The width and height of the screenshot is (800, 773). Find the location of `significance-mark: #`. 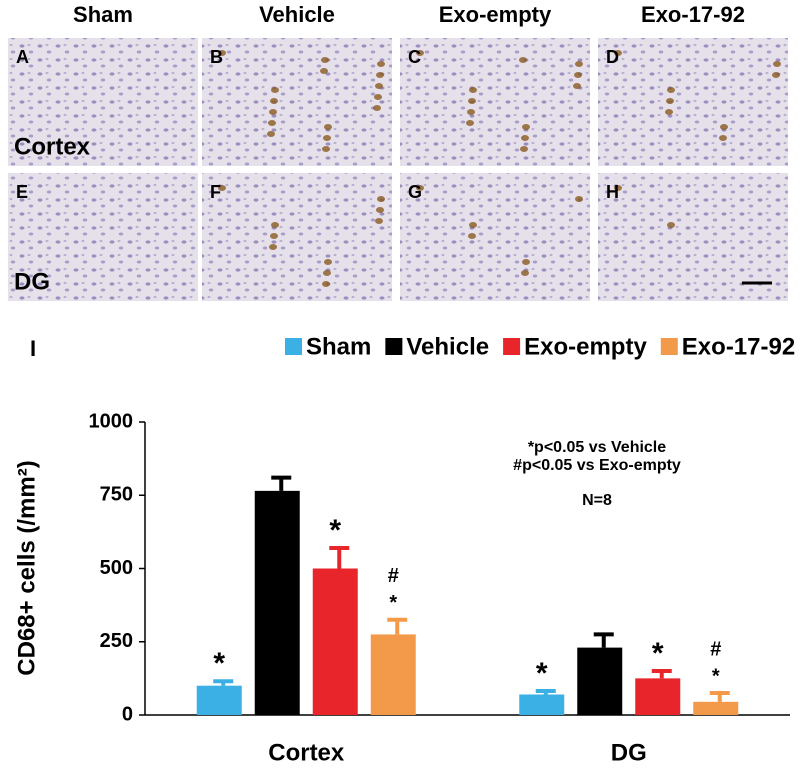

significance-mark: # is located at coordinates (393, 576).